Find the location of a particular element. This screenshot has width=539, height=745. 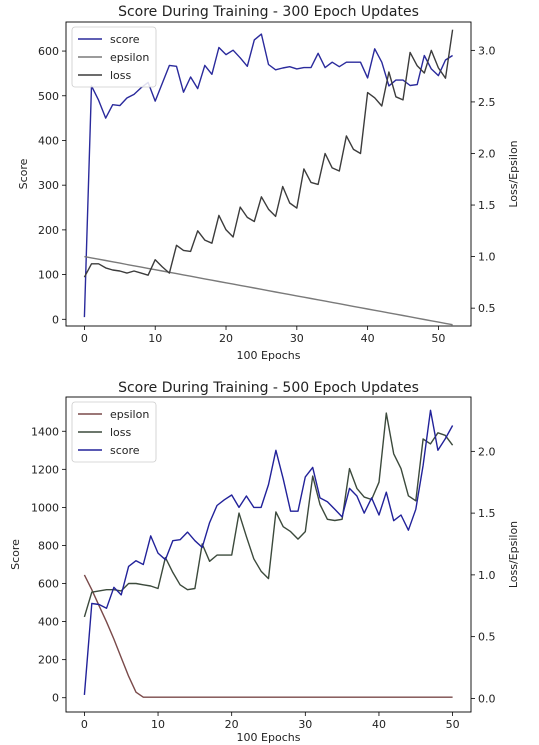

y-tick-label: 300 is located at coordinates (48, 185).